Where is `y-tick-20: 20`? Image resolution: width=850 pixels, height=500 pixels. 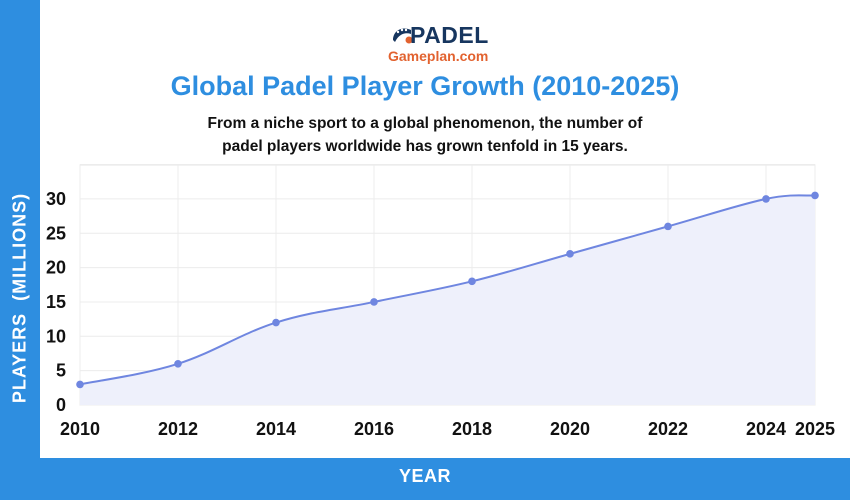 y-tick-20: 20 is located at coordinates (56, 268).